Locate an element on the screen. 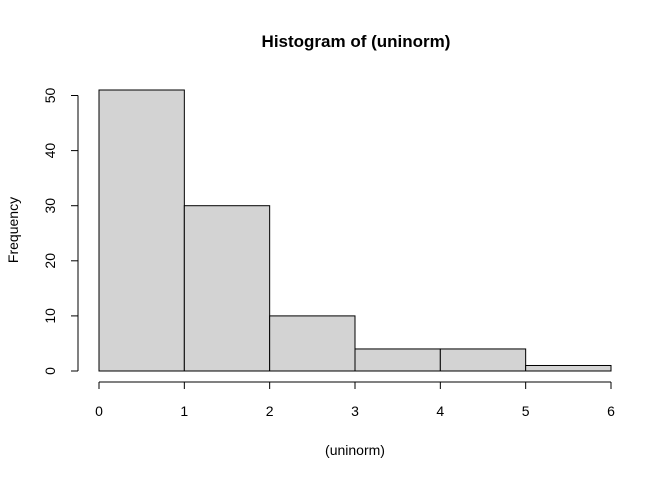  x-tick-label: 4 is located at coordinates (440, 411).